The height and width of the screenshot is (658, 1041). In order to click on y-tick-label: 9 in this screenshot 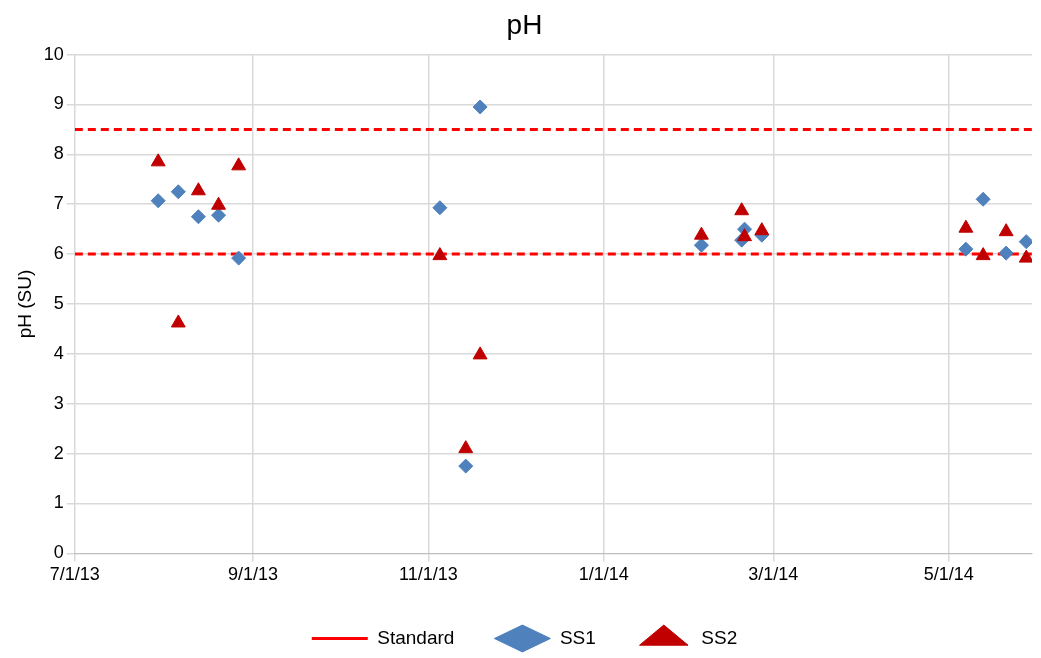, I will do `click(58, 103)`.